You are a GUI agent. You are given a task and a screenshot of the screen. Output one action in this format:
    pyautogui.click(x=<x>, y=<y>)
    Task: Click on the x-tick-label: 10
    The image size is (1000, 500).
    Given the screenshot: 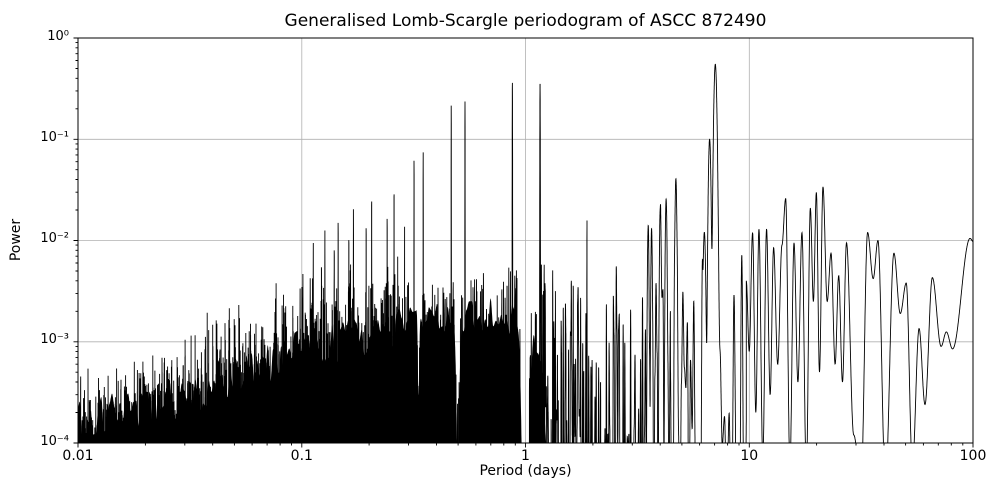 What is the action you would take?
    pyautogui.click(x=749, y=456)
    